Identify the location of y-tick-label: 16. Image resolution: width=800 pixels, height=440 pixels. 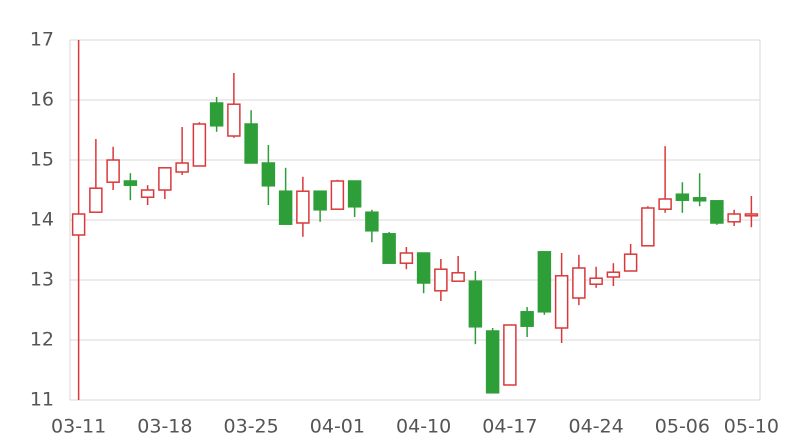
(42, 100).